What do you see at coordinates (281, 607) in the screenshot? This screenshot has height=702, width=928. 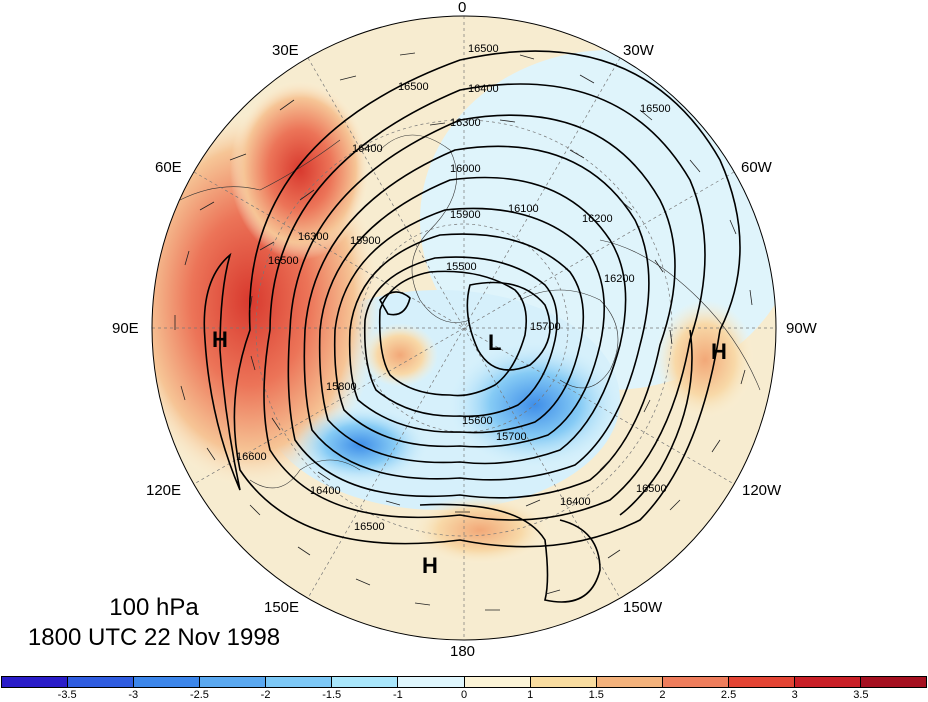 I see `longitude-label: 150E` at bounding box center [281, 607].